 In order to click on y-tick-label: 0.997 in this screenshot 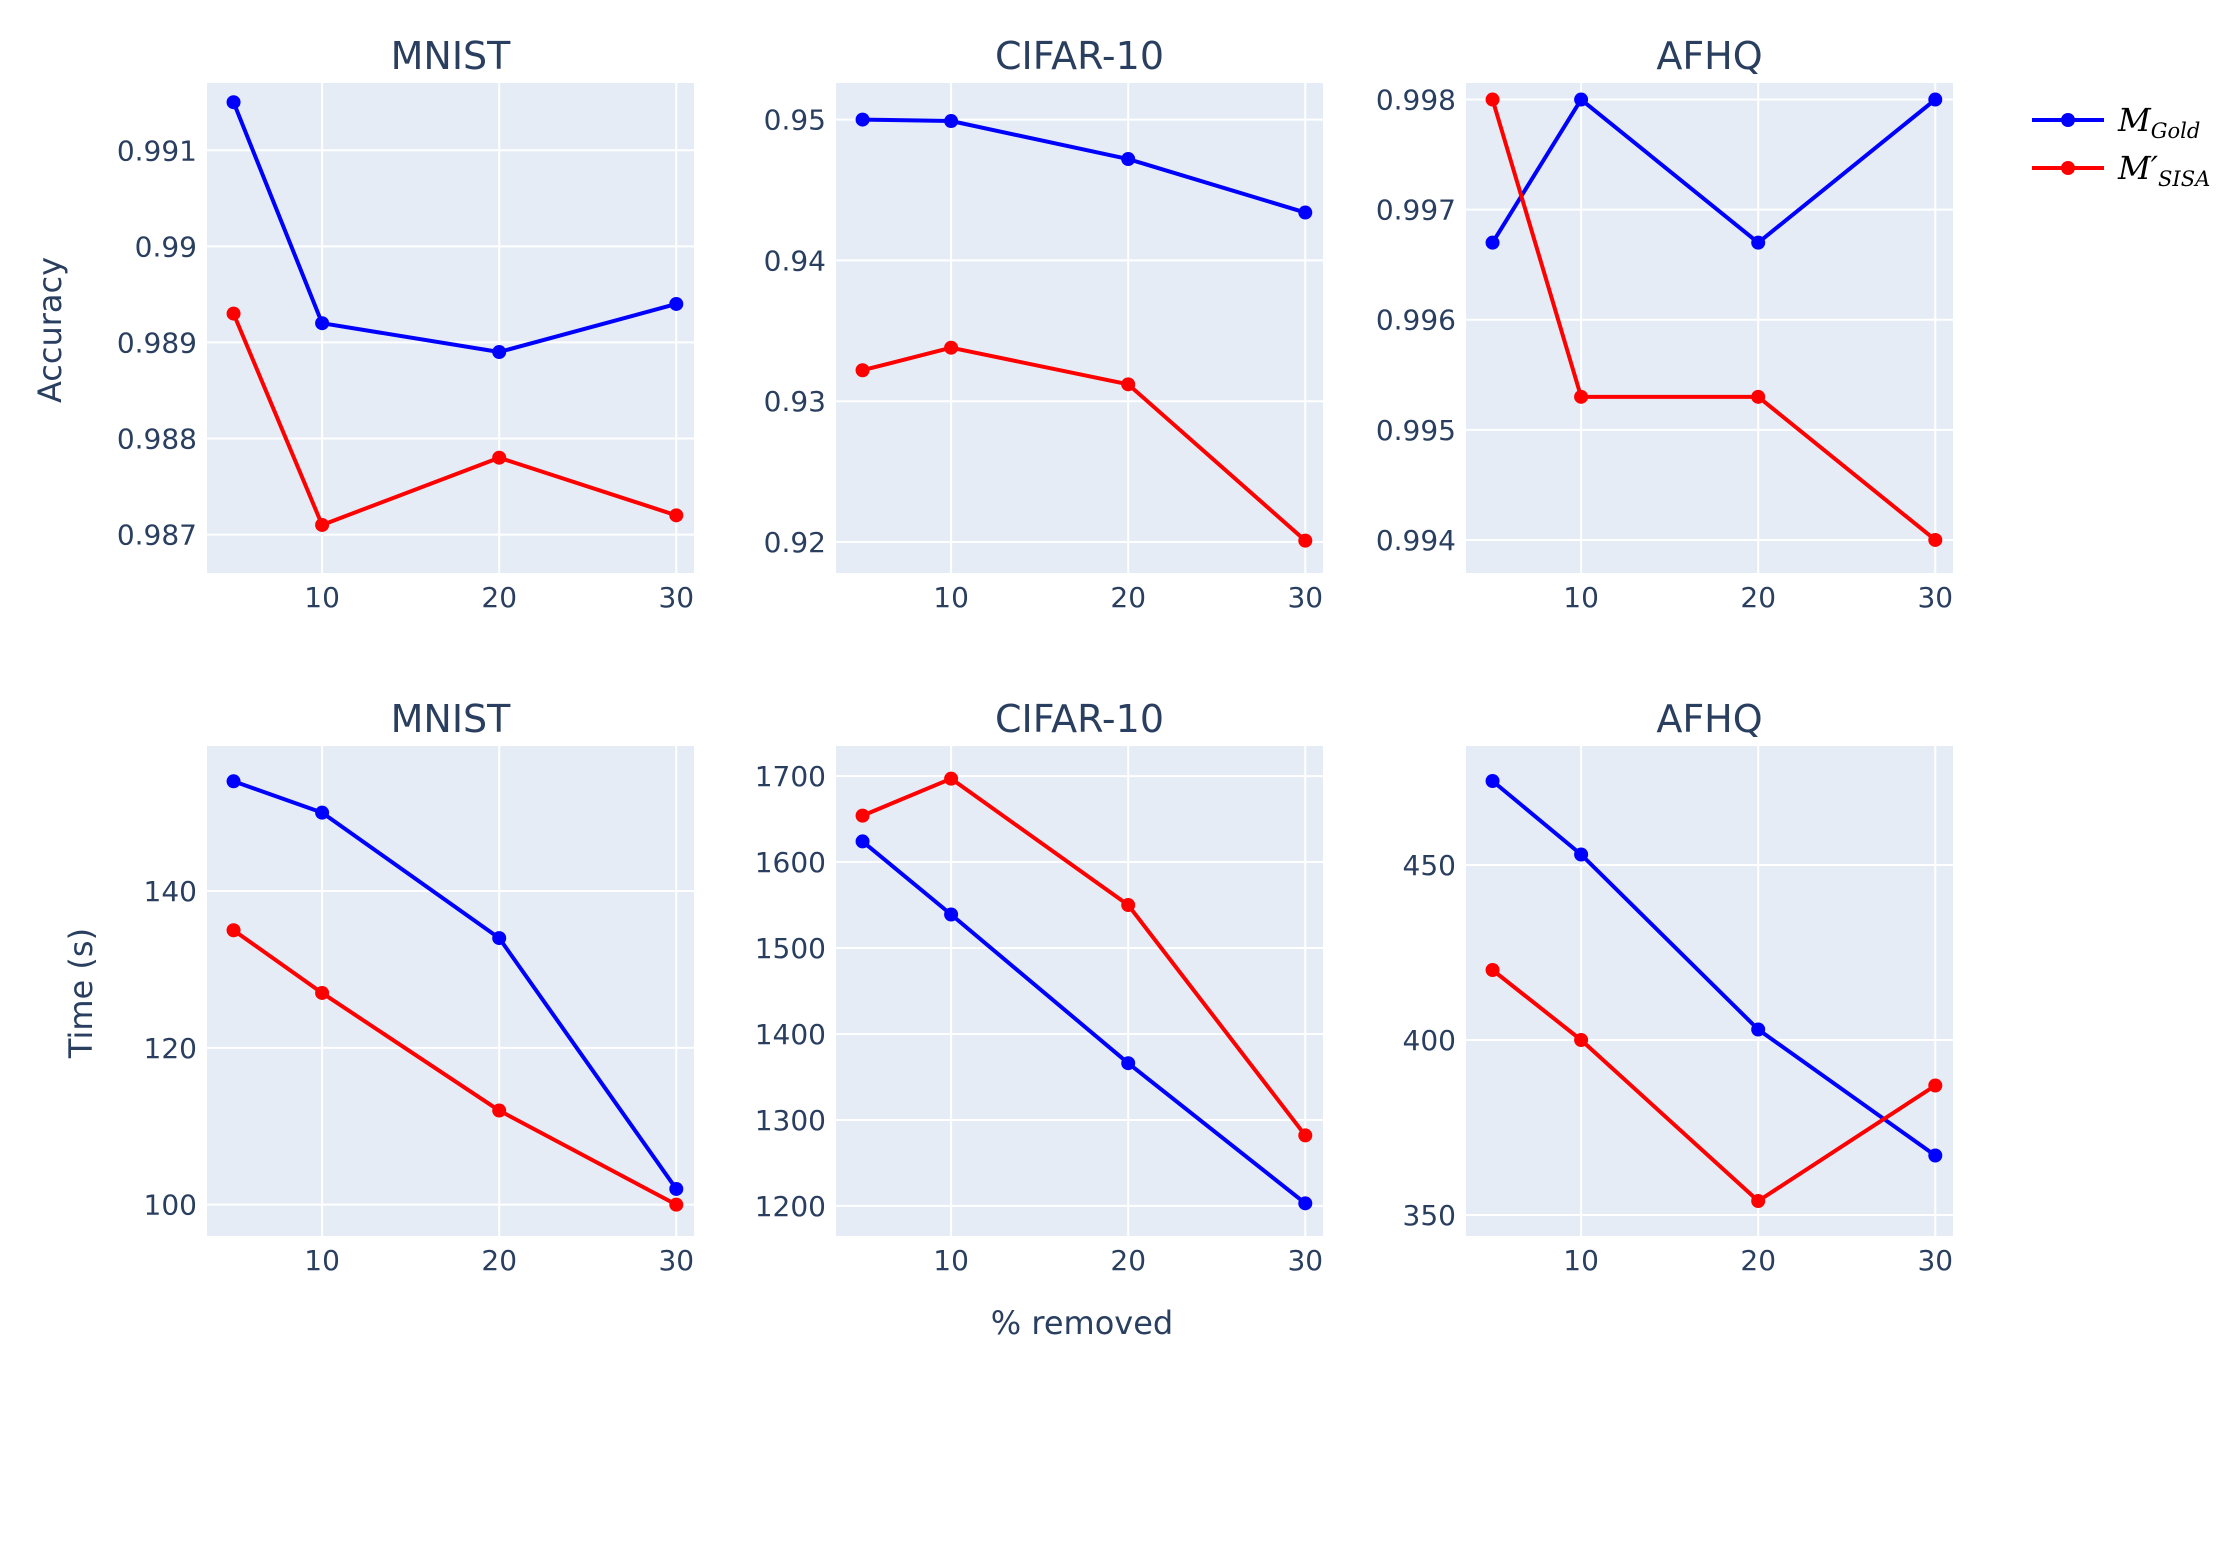, I will do `click(1416, 210)`.